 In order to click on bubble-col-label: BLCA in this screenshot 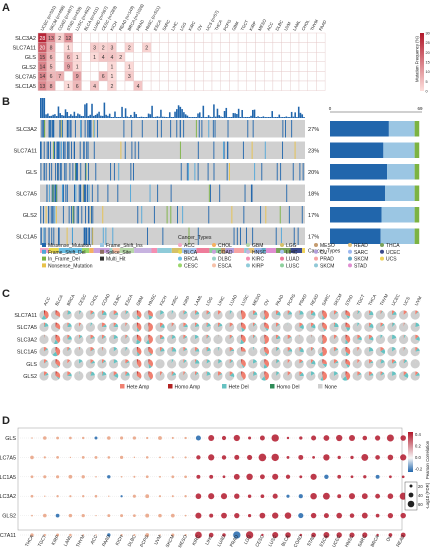, I will do `click(285, 540)`.